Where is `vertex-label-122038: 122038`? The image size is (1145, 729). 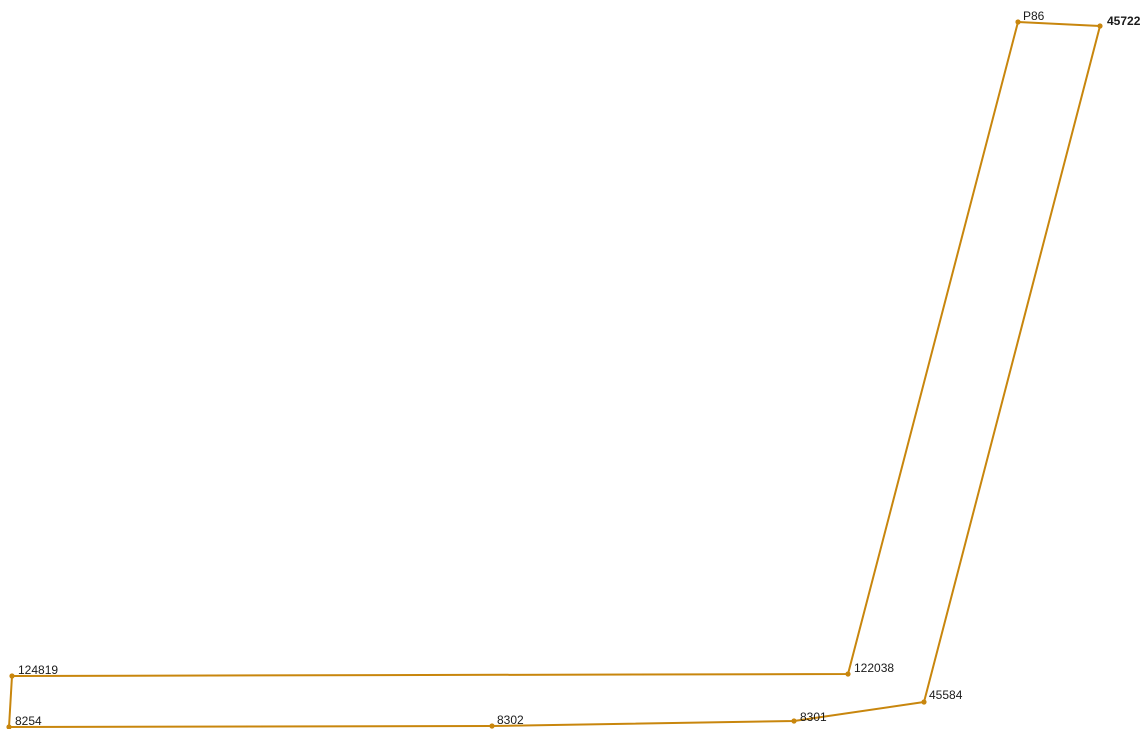
vertex-label-122038: 122038 is located at coordinates (874, 668).